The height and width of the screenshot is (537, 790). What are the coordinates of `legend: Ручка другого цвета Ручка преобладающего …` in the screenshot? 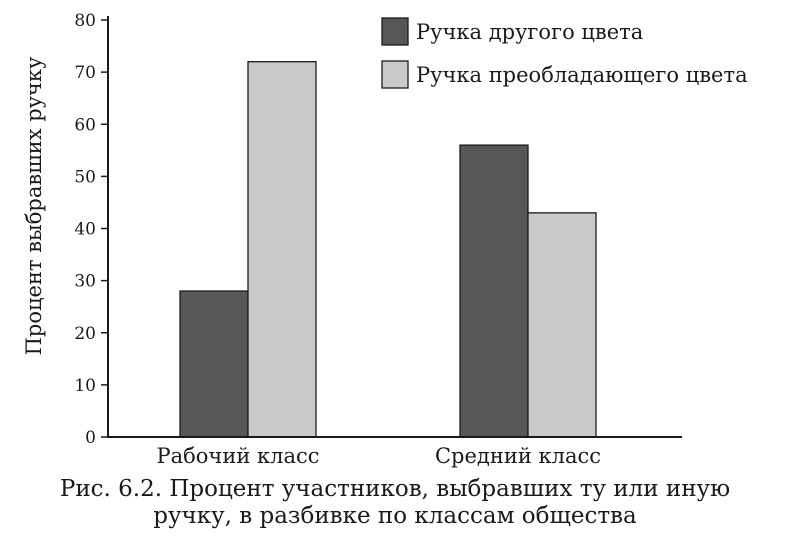 It's located at (564, 53).